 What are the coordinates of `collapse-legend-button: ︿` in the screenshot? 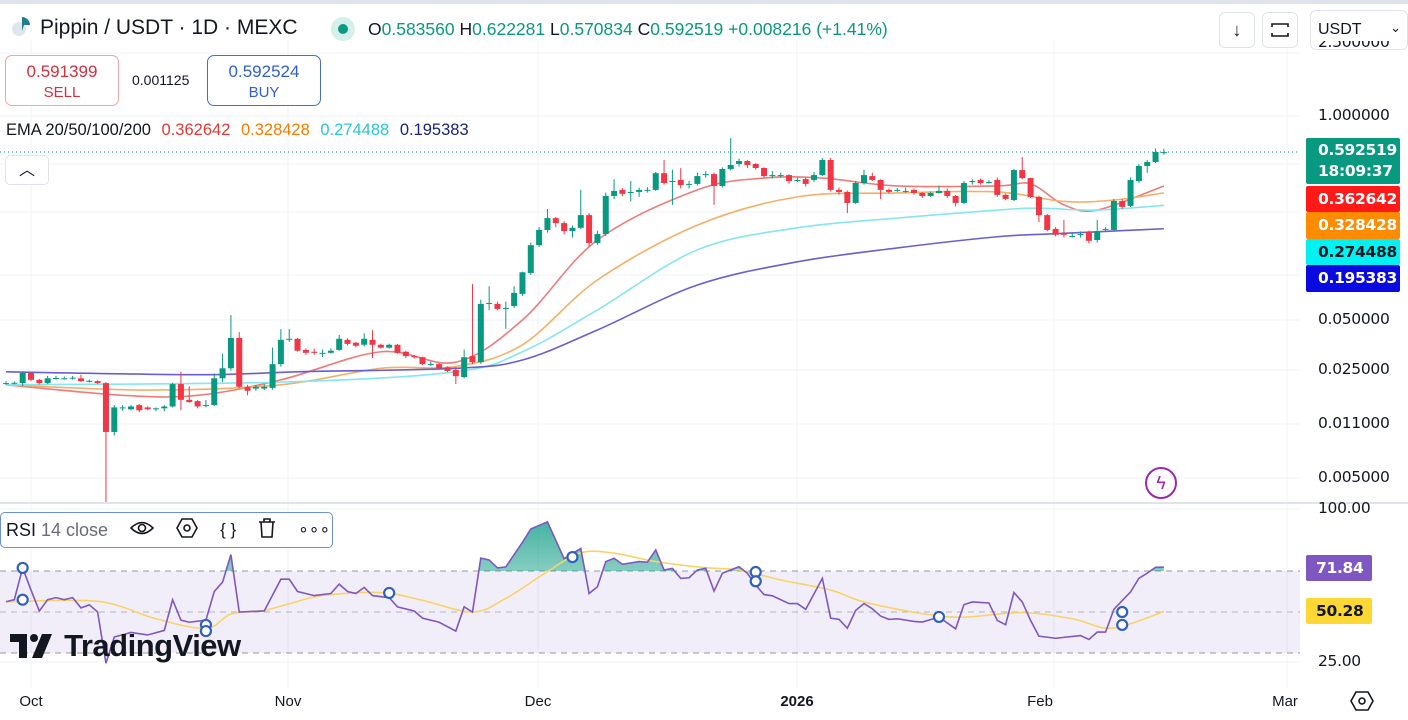 It's located at (27, 170).